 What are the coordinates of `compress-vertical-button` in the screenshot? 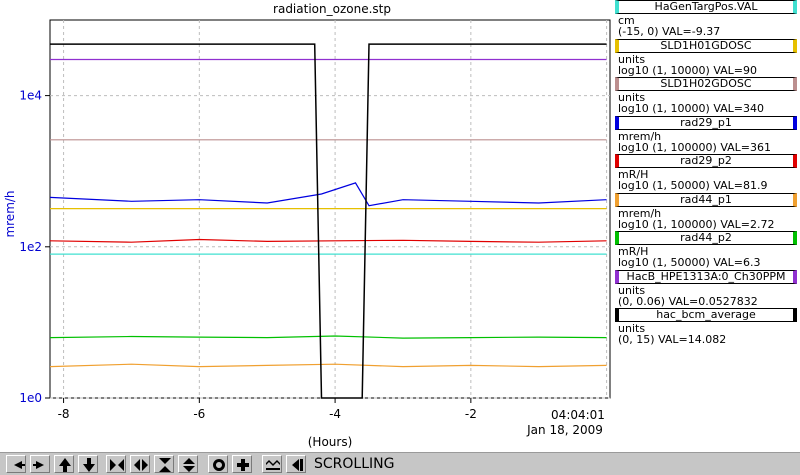 It's located at (188, 464).